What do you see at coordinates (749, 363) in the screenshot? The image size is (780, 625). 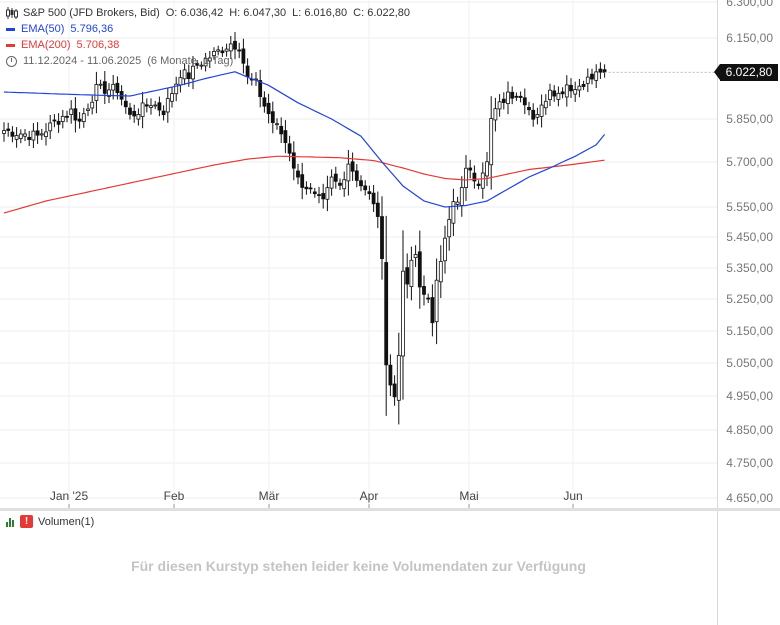 I see `y-tick-label: 5.050,00` at bounding box center [749, 363].